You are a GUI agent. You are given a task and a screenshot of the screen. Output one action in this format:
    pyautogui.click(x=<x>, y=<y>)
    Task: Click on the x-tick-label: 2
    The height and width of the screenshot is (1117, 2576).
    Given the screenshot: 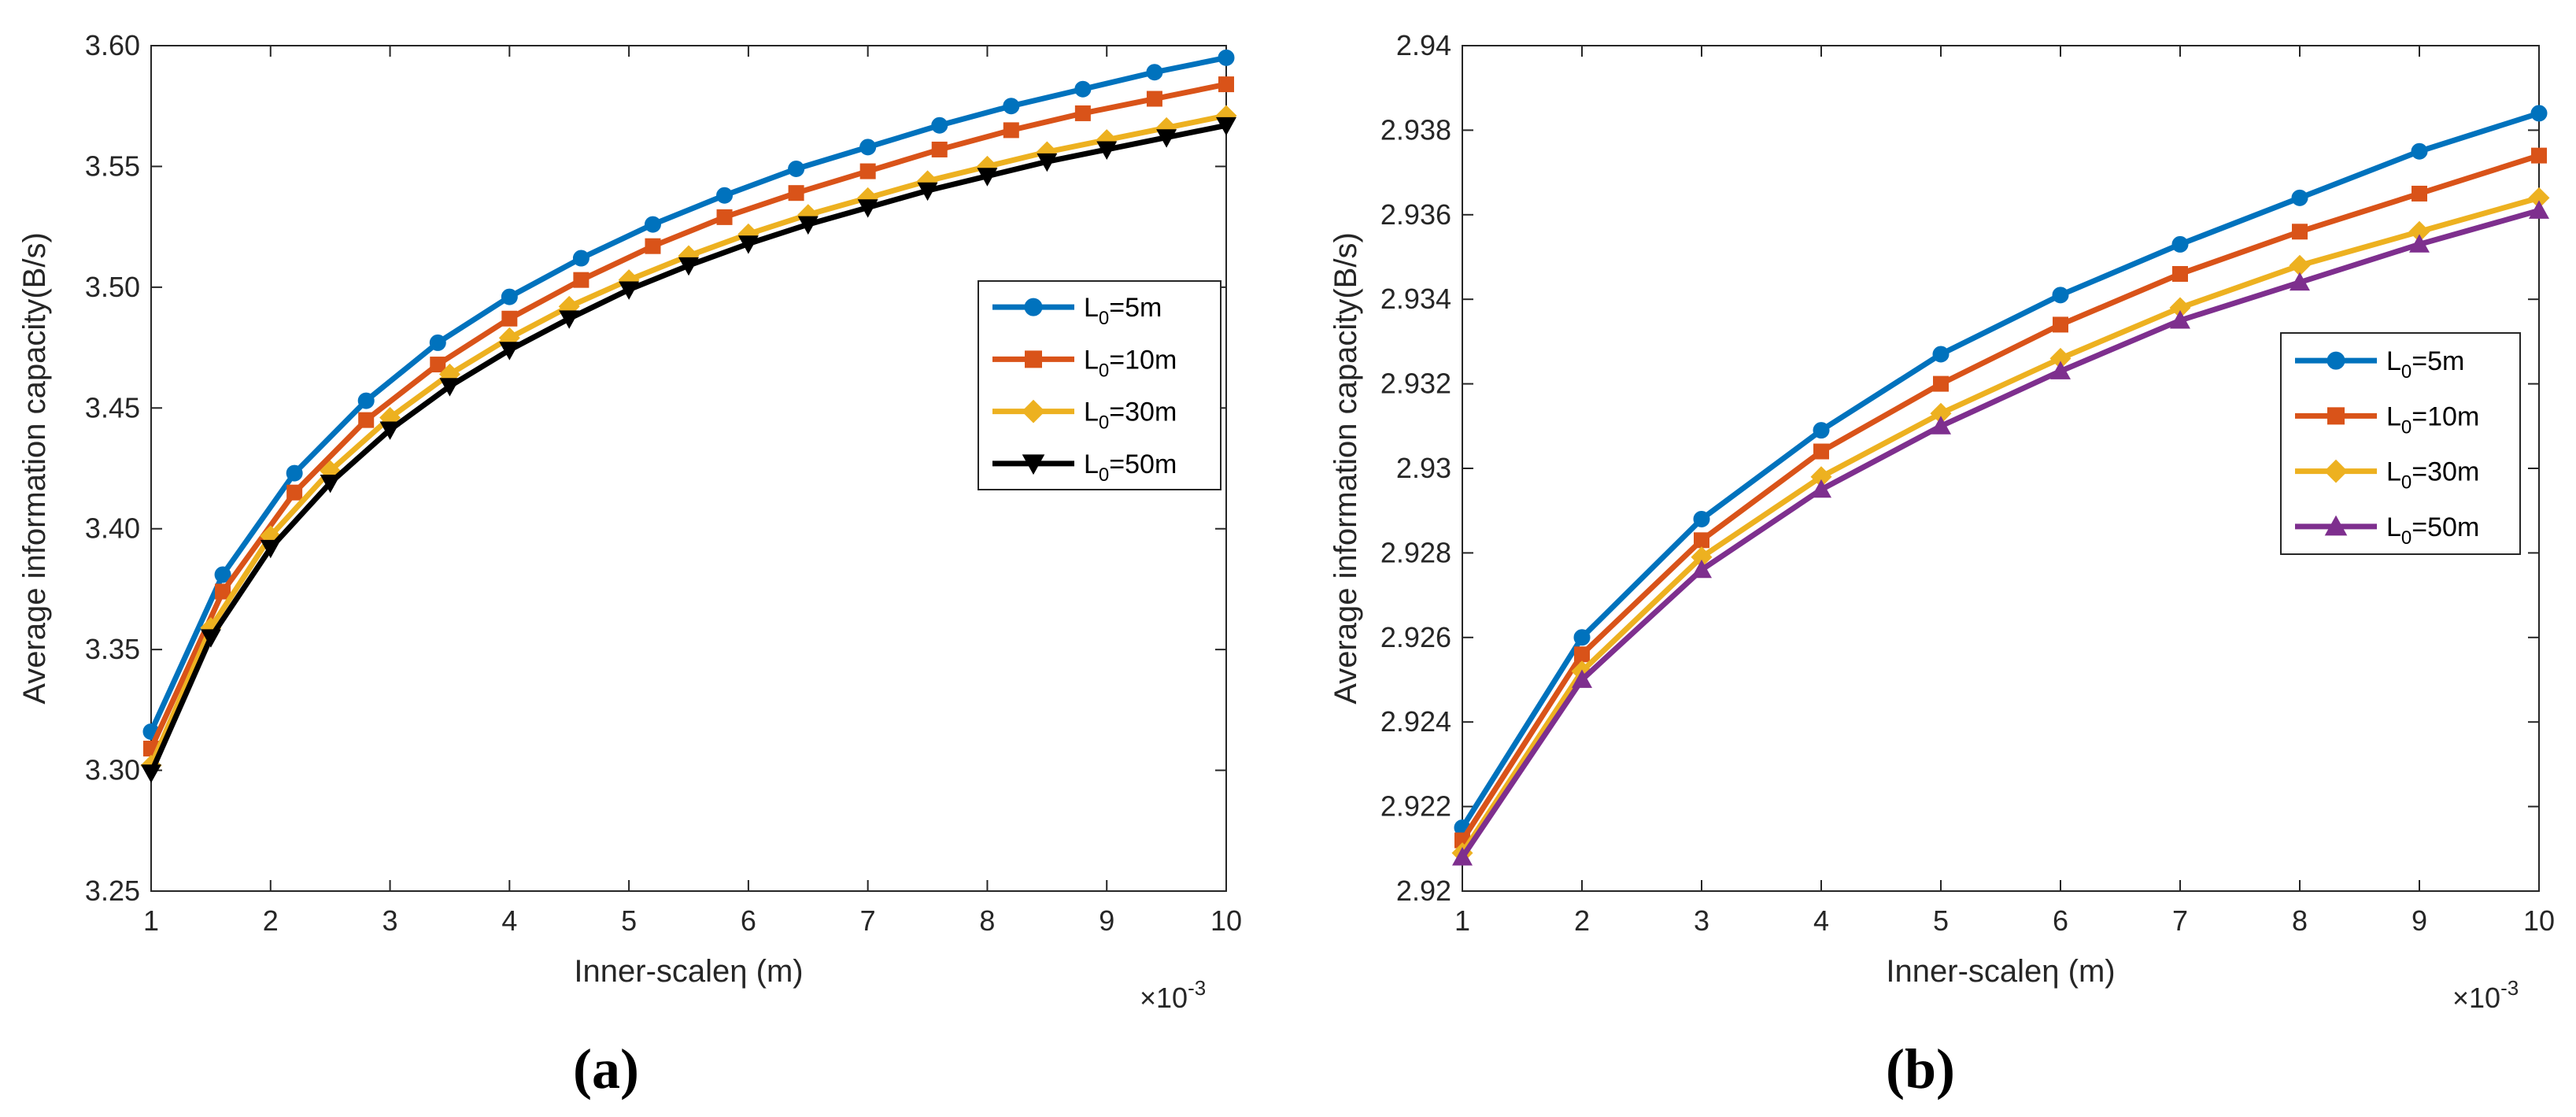 What is the action you would take?
    pyautogui.click(x=271, y=920)
    